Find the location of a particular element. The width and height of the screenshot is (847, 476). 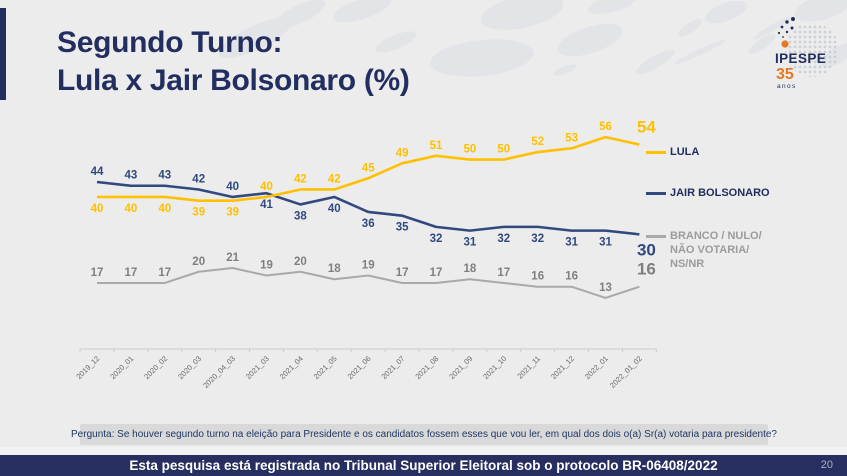

x-axis-label: 2021_07 is located at coordinates (393, 367).